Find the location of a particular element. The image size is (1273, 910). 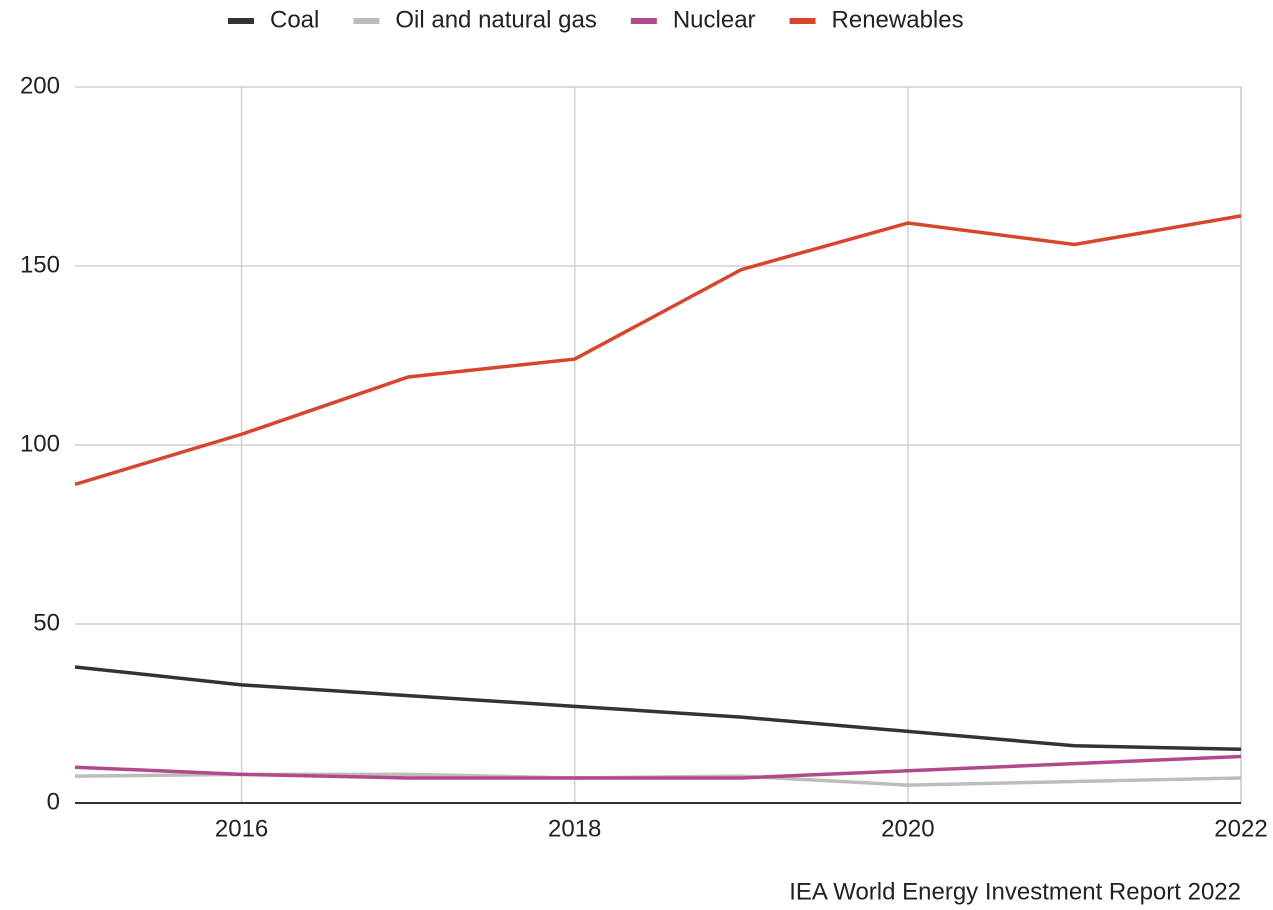

y-tick-label: 150 is located at coordinates (40, 264).